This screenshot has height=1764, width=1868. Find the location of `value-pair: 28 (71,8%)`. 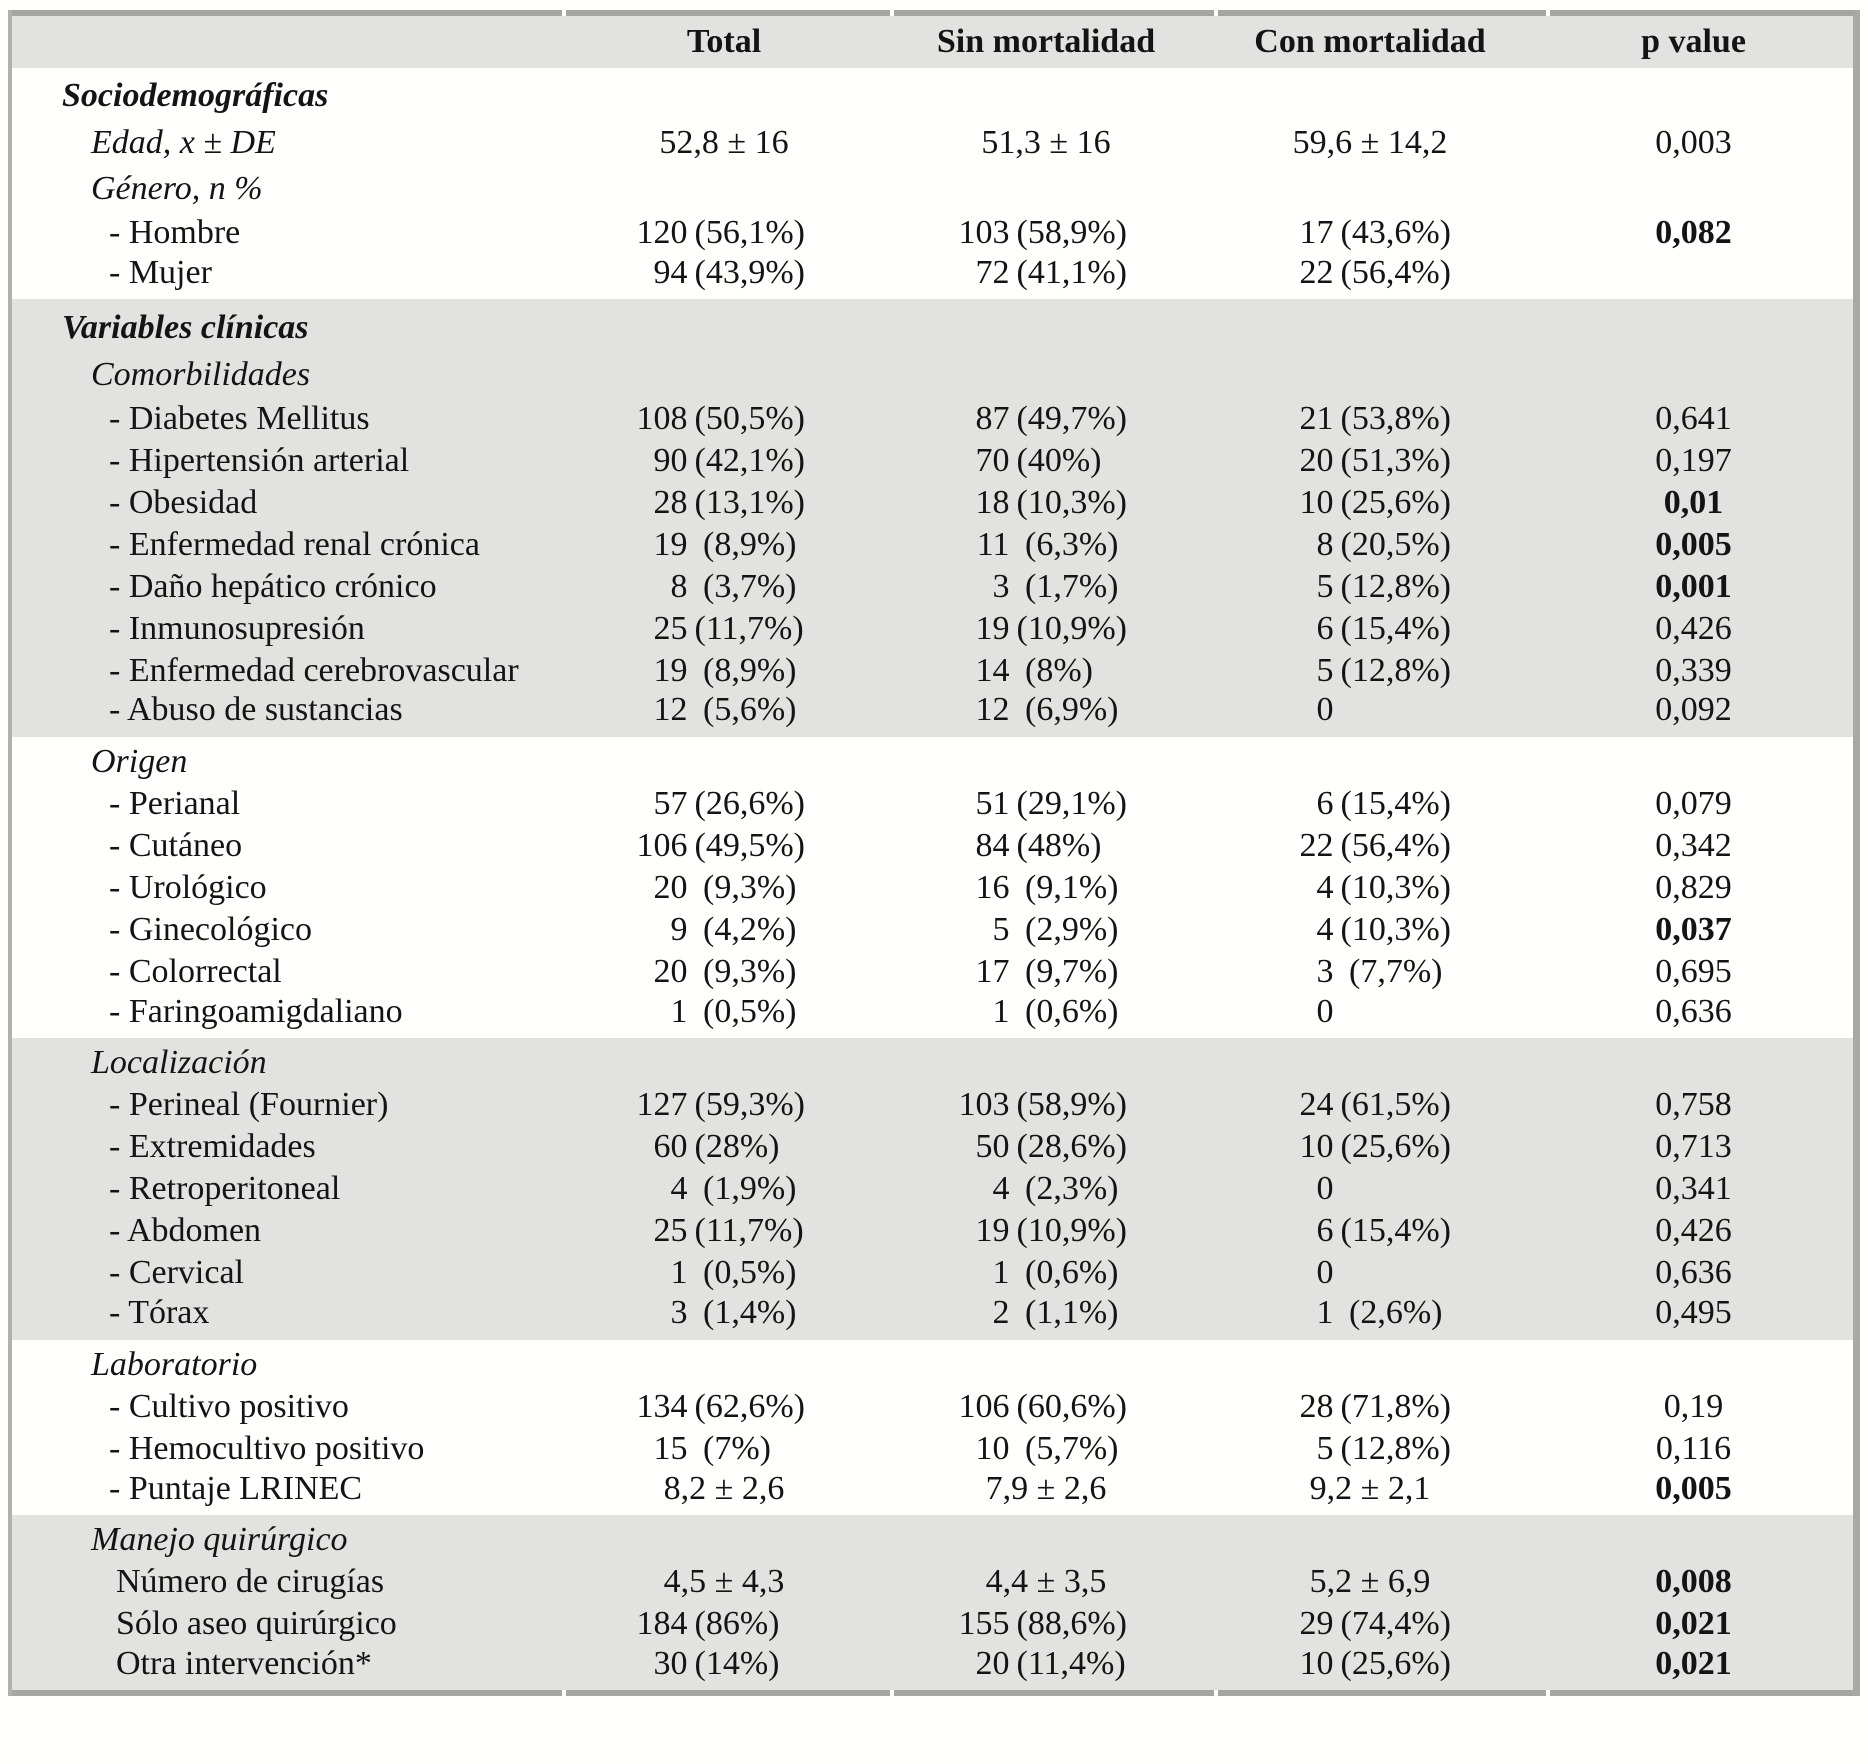

value-pair: 28 (71,8%) is located at coordinates (1375, 1406).